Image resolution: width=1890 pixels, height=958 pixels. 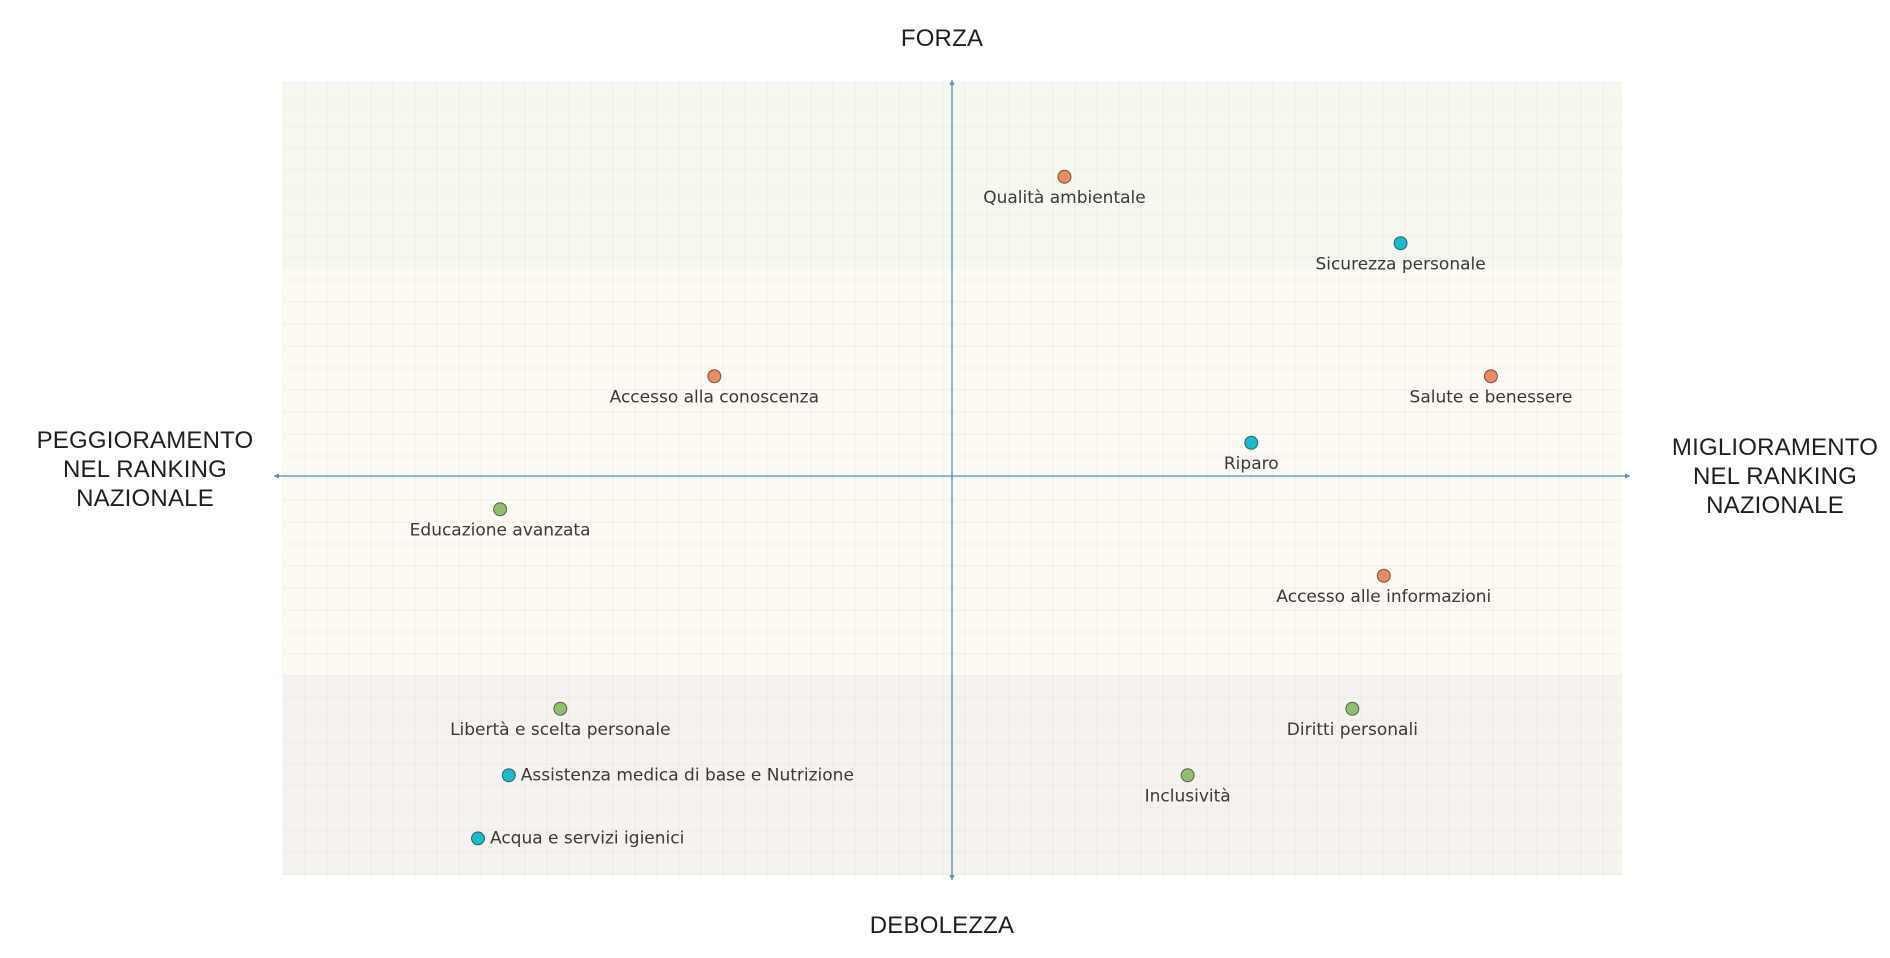 What do you see at coordinates (1251, 464) in the screenshot?
I see `point-label: Riparo` at bounding box center [1251, 464].